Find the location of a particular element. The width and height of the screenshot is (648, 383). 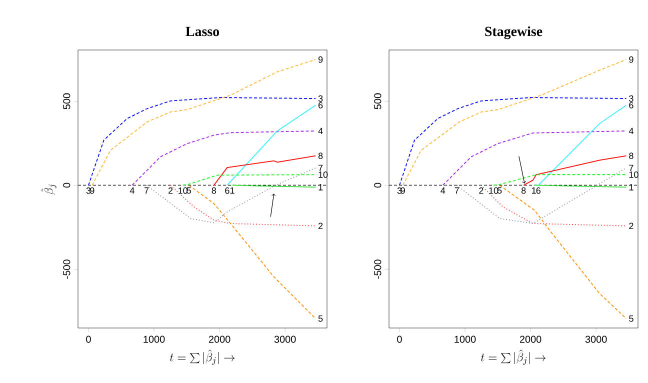

chart-title: Stagewise is located at coordinates (513, 33).